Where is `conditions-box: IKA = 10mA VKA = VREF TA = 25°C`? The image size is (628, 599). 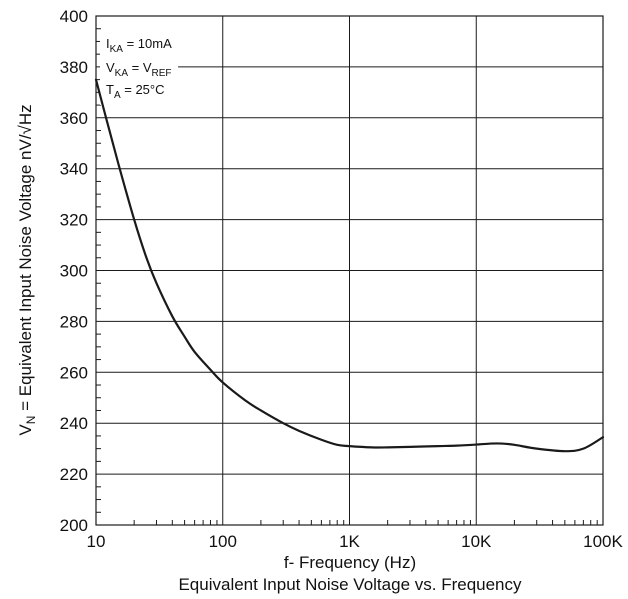 conditions-box: IKA = 10mA VKA = VREF TA = 25°C is located at coordinates (139, 68).